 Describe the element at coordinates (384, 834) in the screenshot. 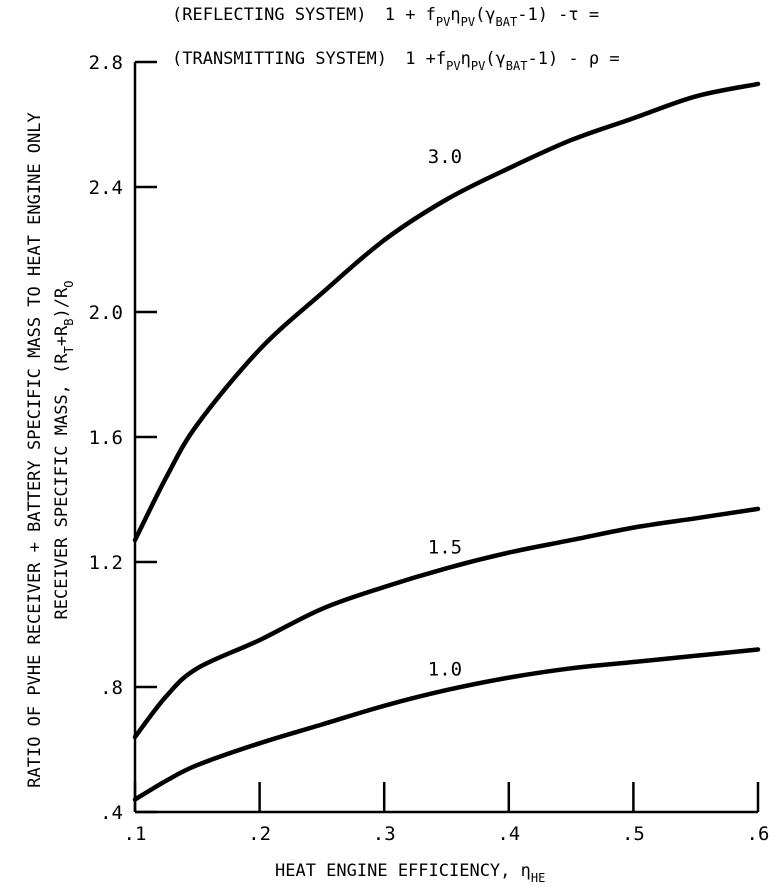

I see `x-tick-label: .3` at that location.